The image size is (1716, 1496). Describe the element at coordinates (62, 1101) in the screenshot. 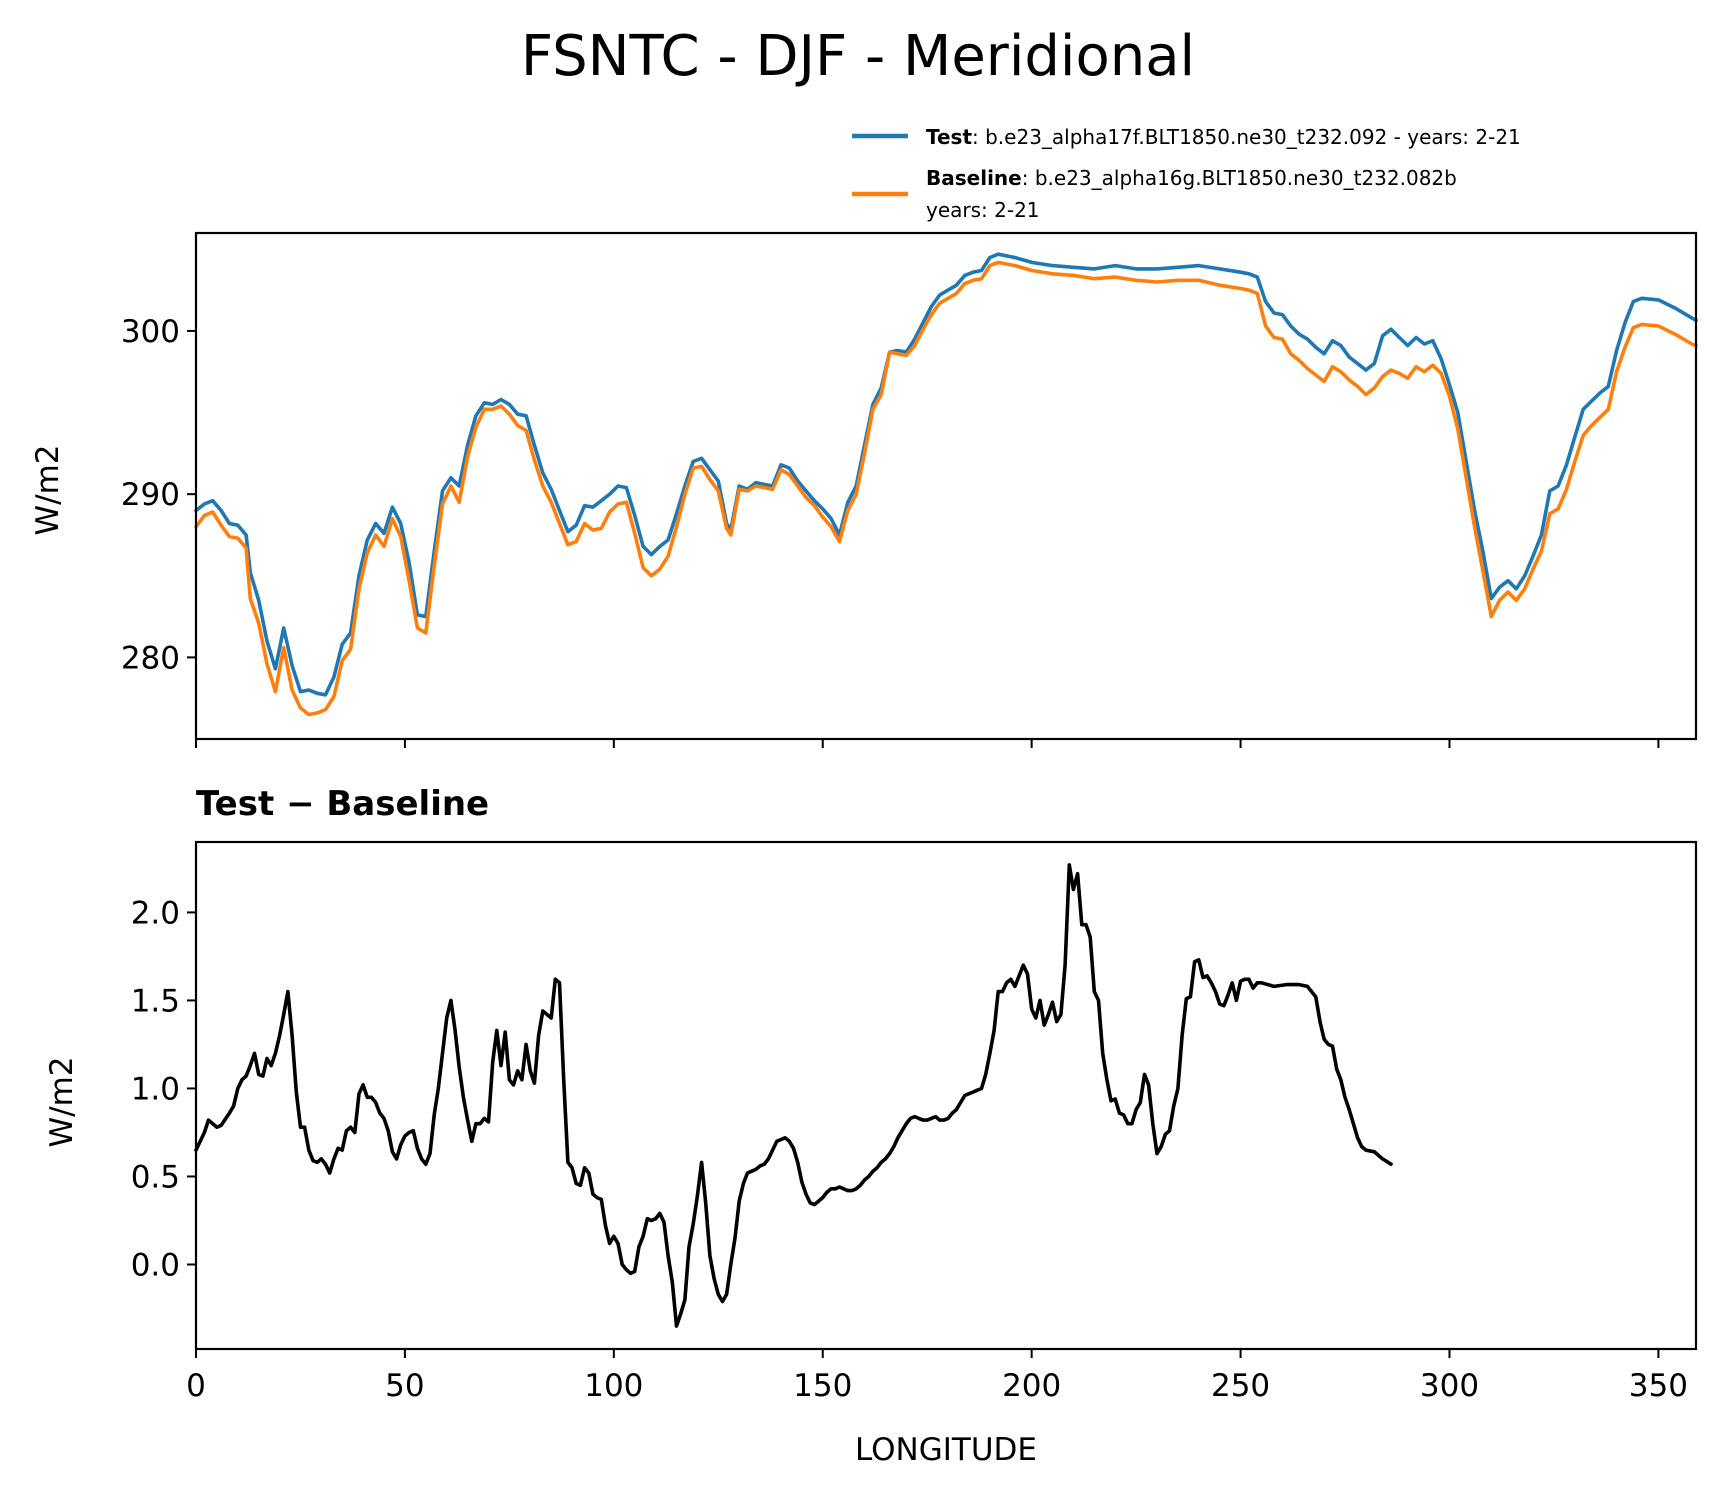

I see `bottom-y-axis-label: W/m2` at that location.